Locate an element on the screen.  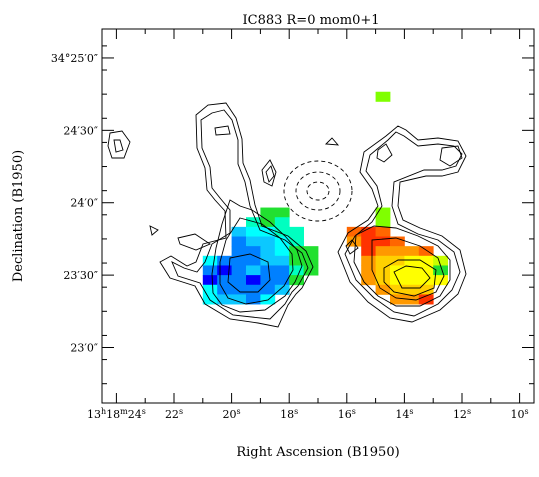
x-tick-label: 13h18m24s is located at coordinates (116, 414).